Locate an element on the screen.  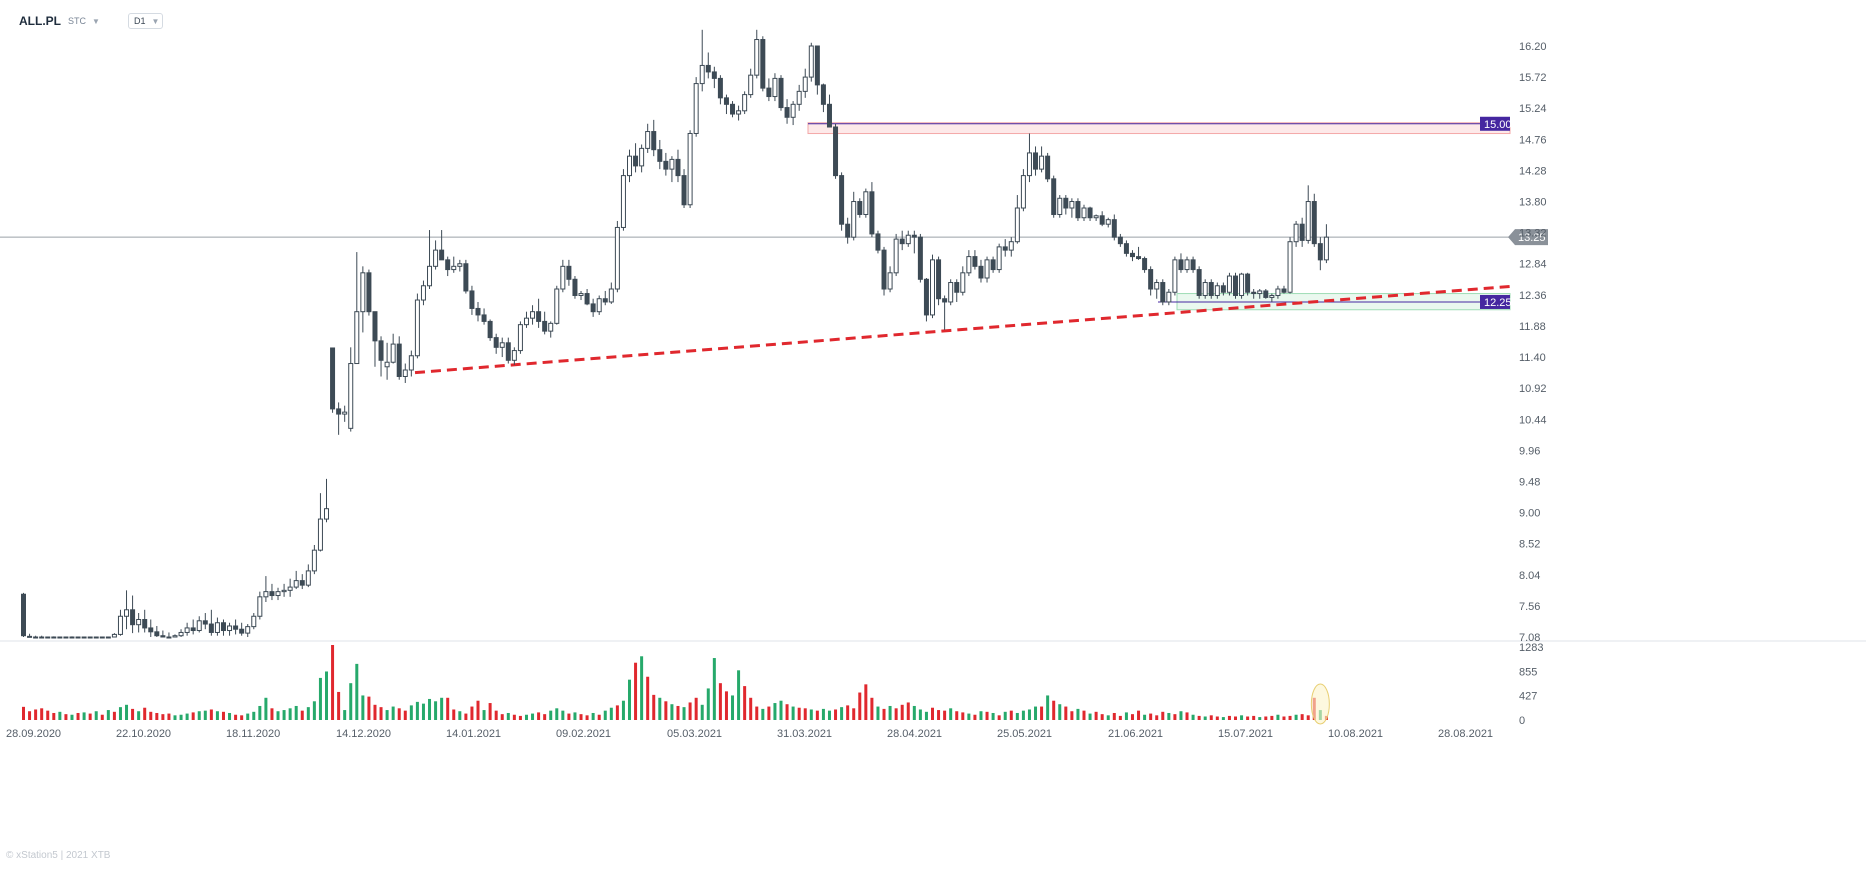
x-tick-label: 14.12.2020 is located at coordinates (363, 734).